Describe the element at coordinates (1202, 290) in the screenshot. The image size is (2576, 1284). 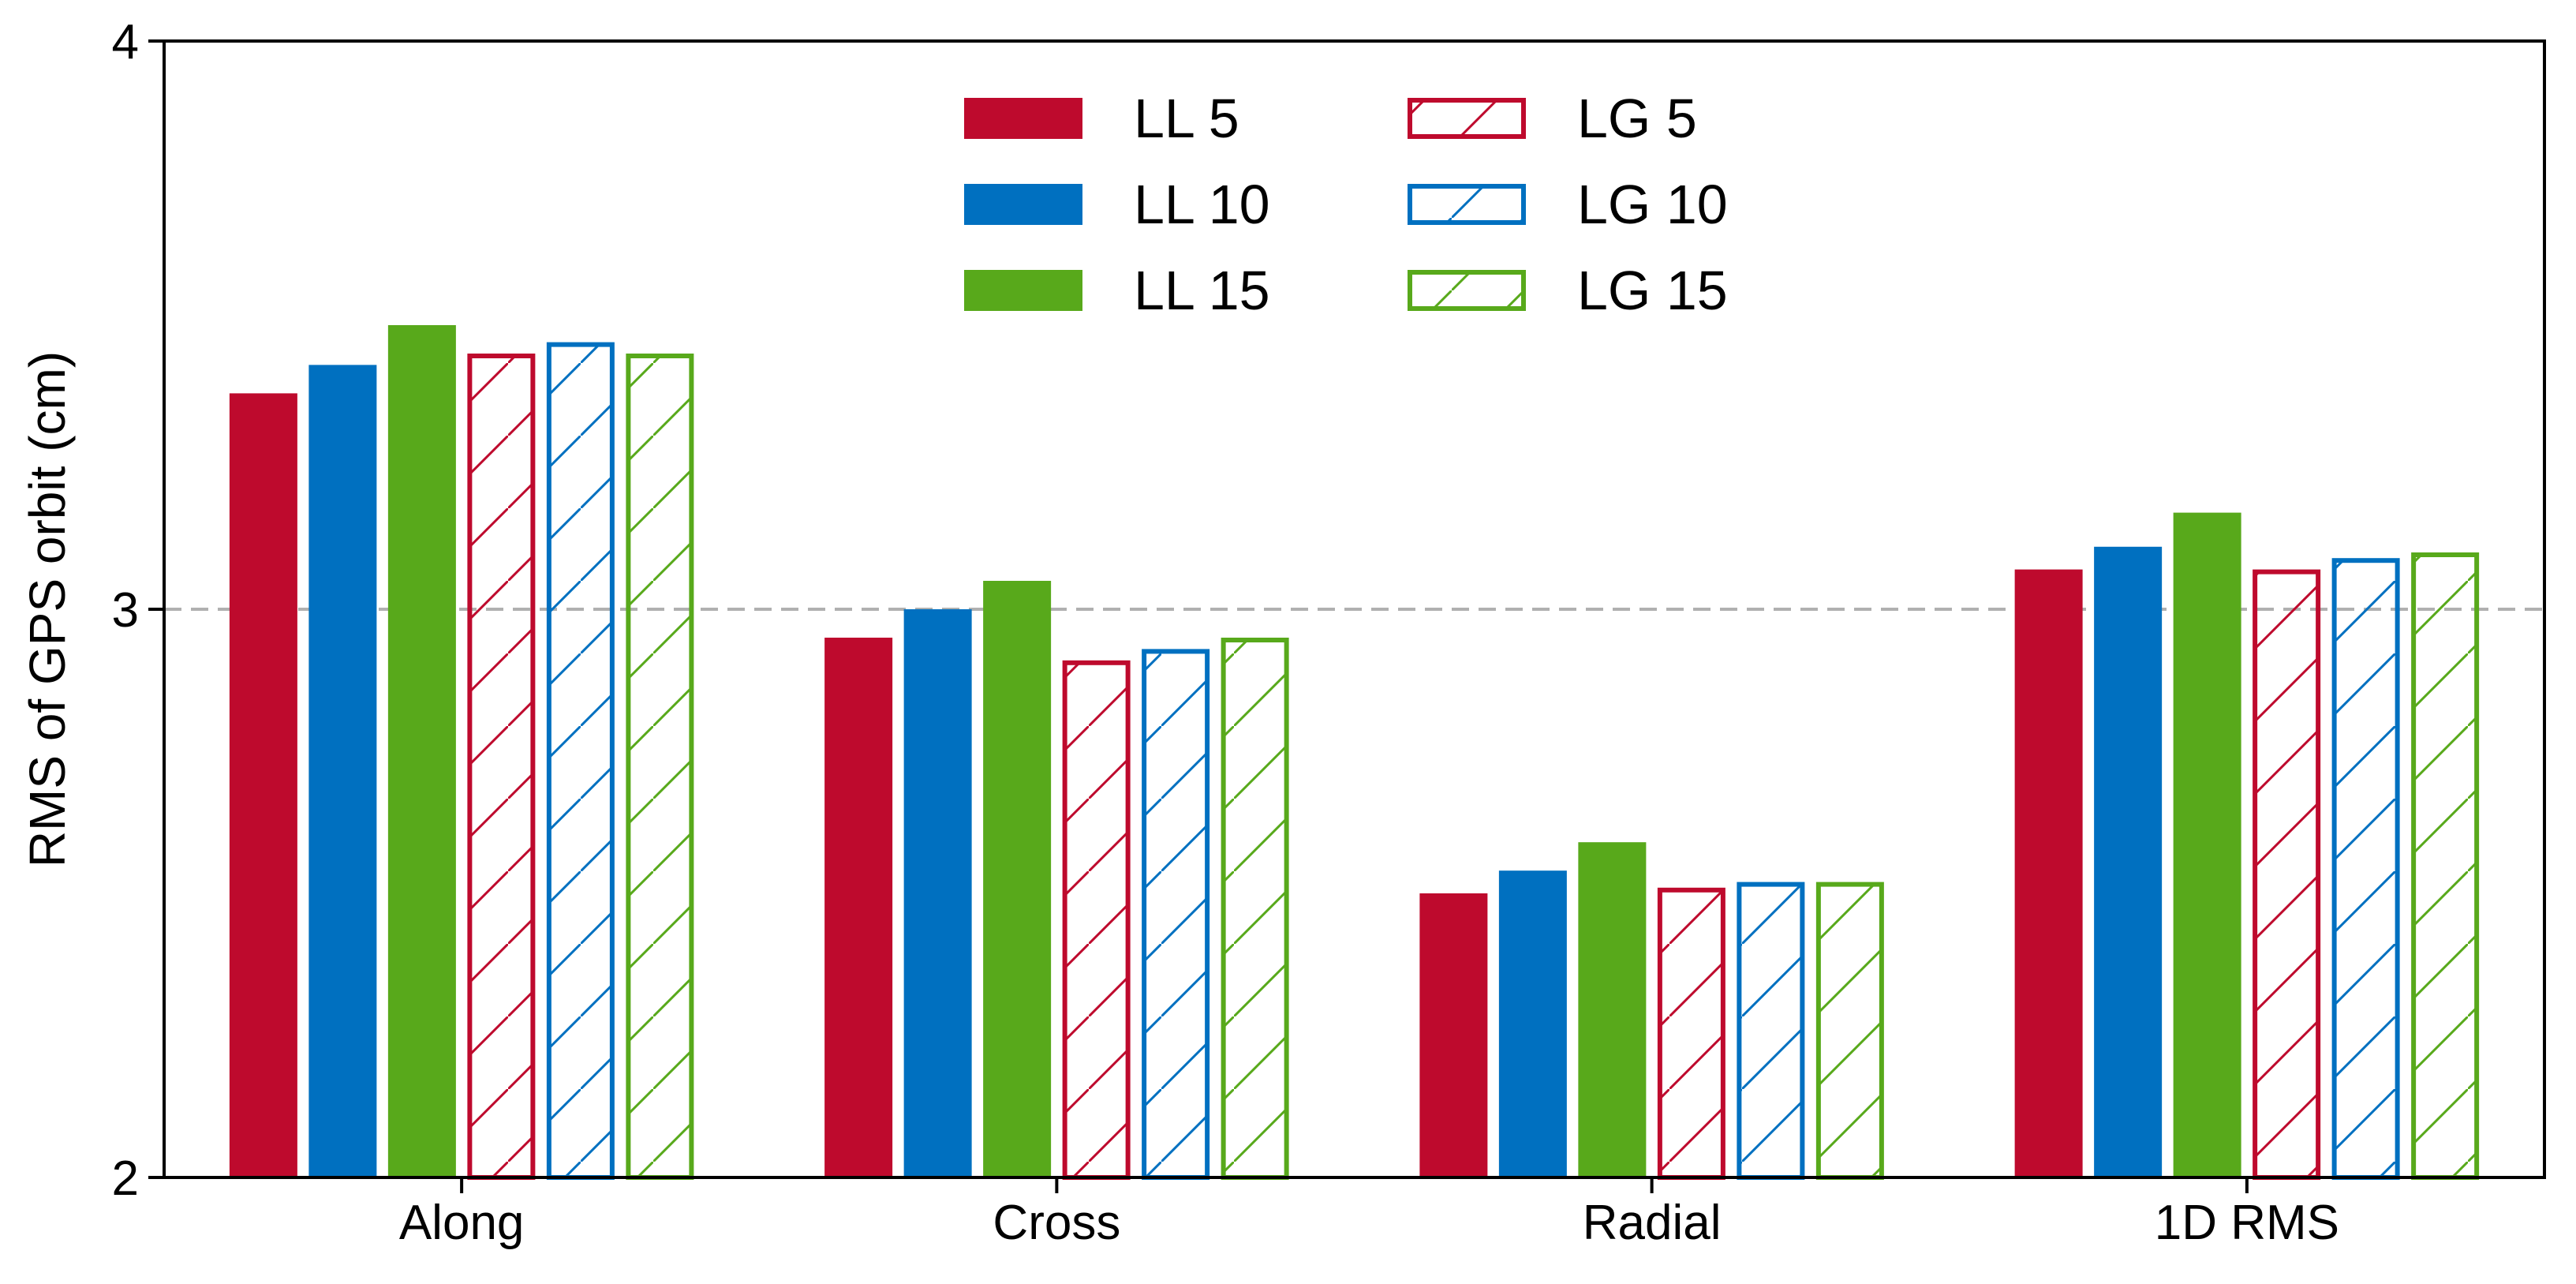
I see `legend-label-ll-15: LL 15` at that location.